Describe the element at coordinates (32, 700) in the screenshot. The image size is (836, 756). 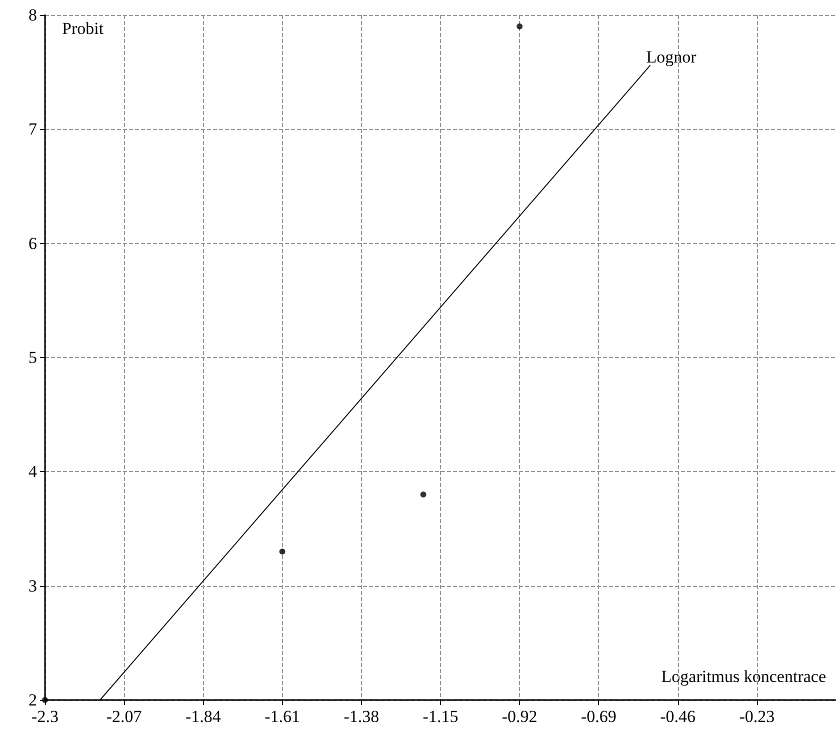
I see `y-tick-label: 2` at that location.